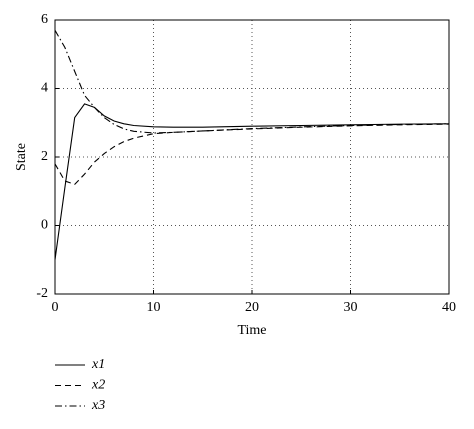 Image resolution: width=474 pixels, height=429 pixels. What do you see at coordinates (42, 293) in the screenshot?
I see `y-tick-label: -2` at bounding box center [42, 293].